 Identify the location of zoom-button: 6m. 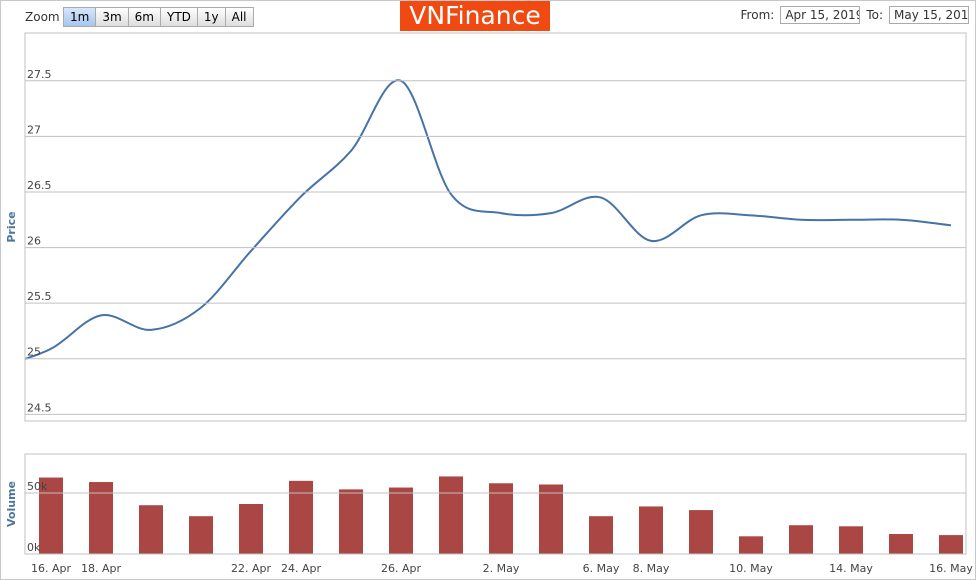
(144, 17).